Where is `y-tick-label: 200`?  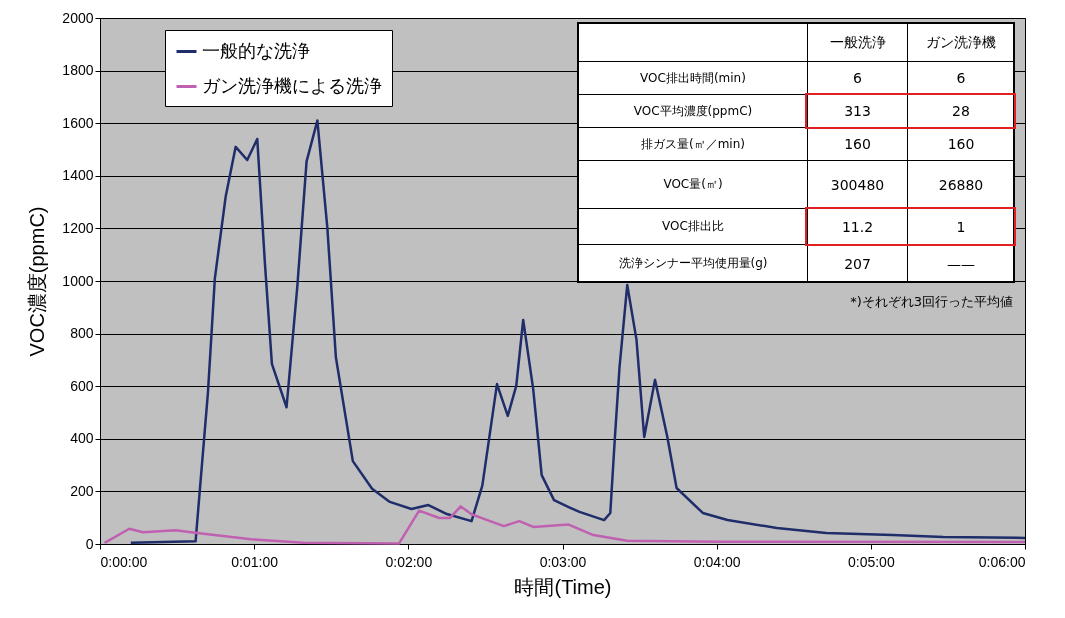
y-tick-label: 200 is located at coordinates (82, 490).